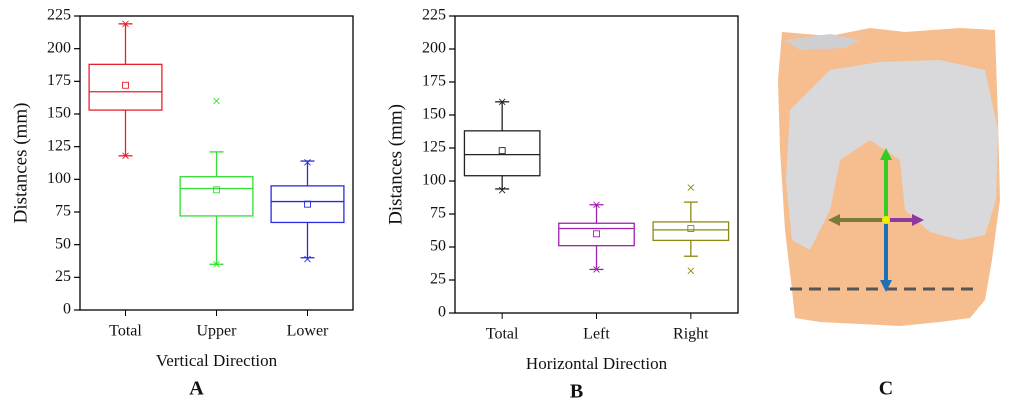 The height and width of the screenshot is (404, 1028). Describe the element at coordinates (308, 331) in the screenshot. I see `x-tick-label: Lower` at that location.